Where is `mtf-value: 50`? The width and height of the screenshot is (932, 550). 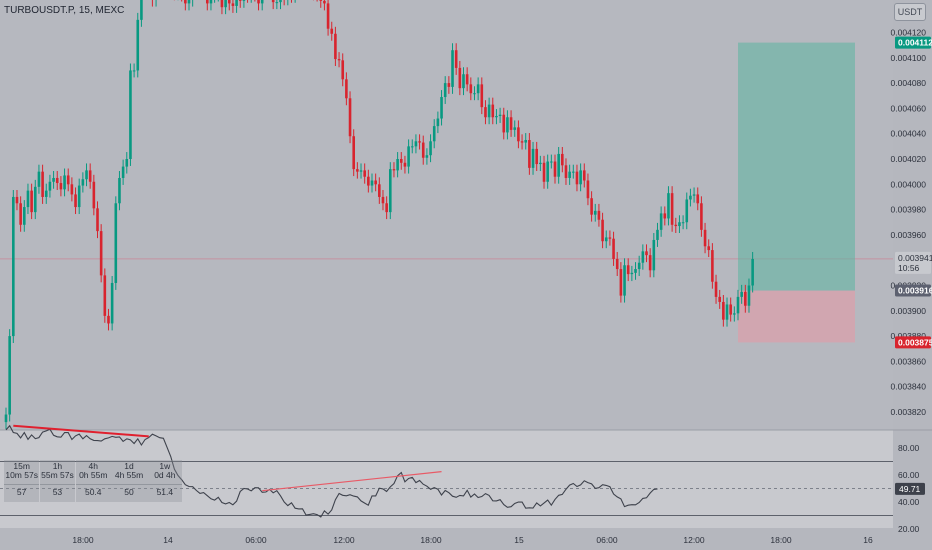 mtf-value: 50 is located at coordinates (129, 491).